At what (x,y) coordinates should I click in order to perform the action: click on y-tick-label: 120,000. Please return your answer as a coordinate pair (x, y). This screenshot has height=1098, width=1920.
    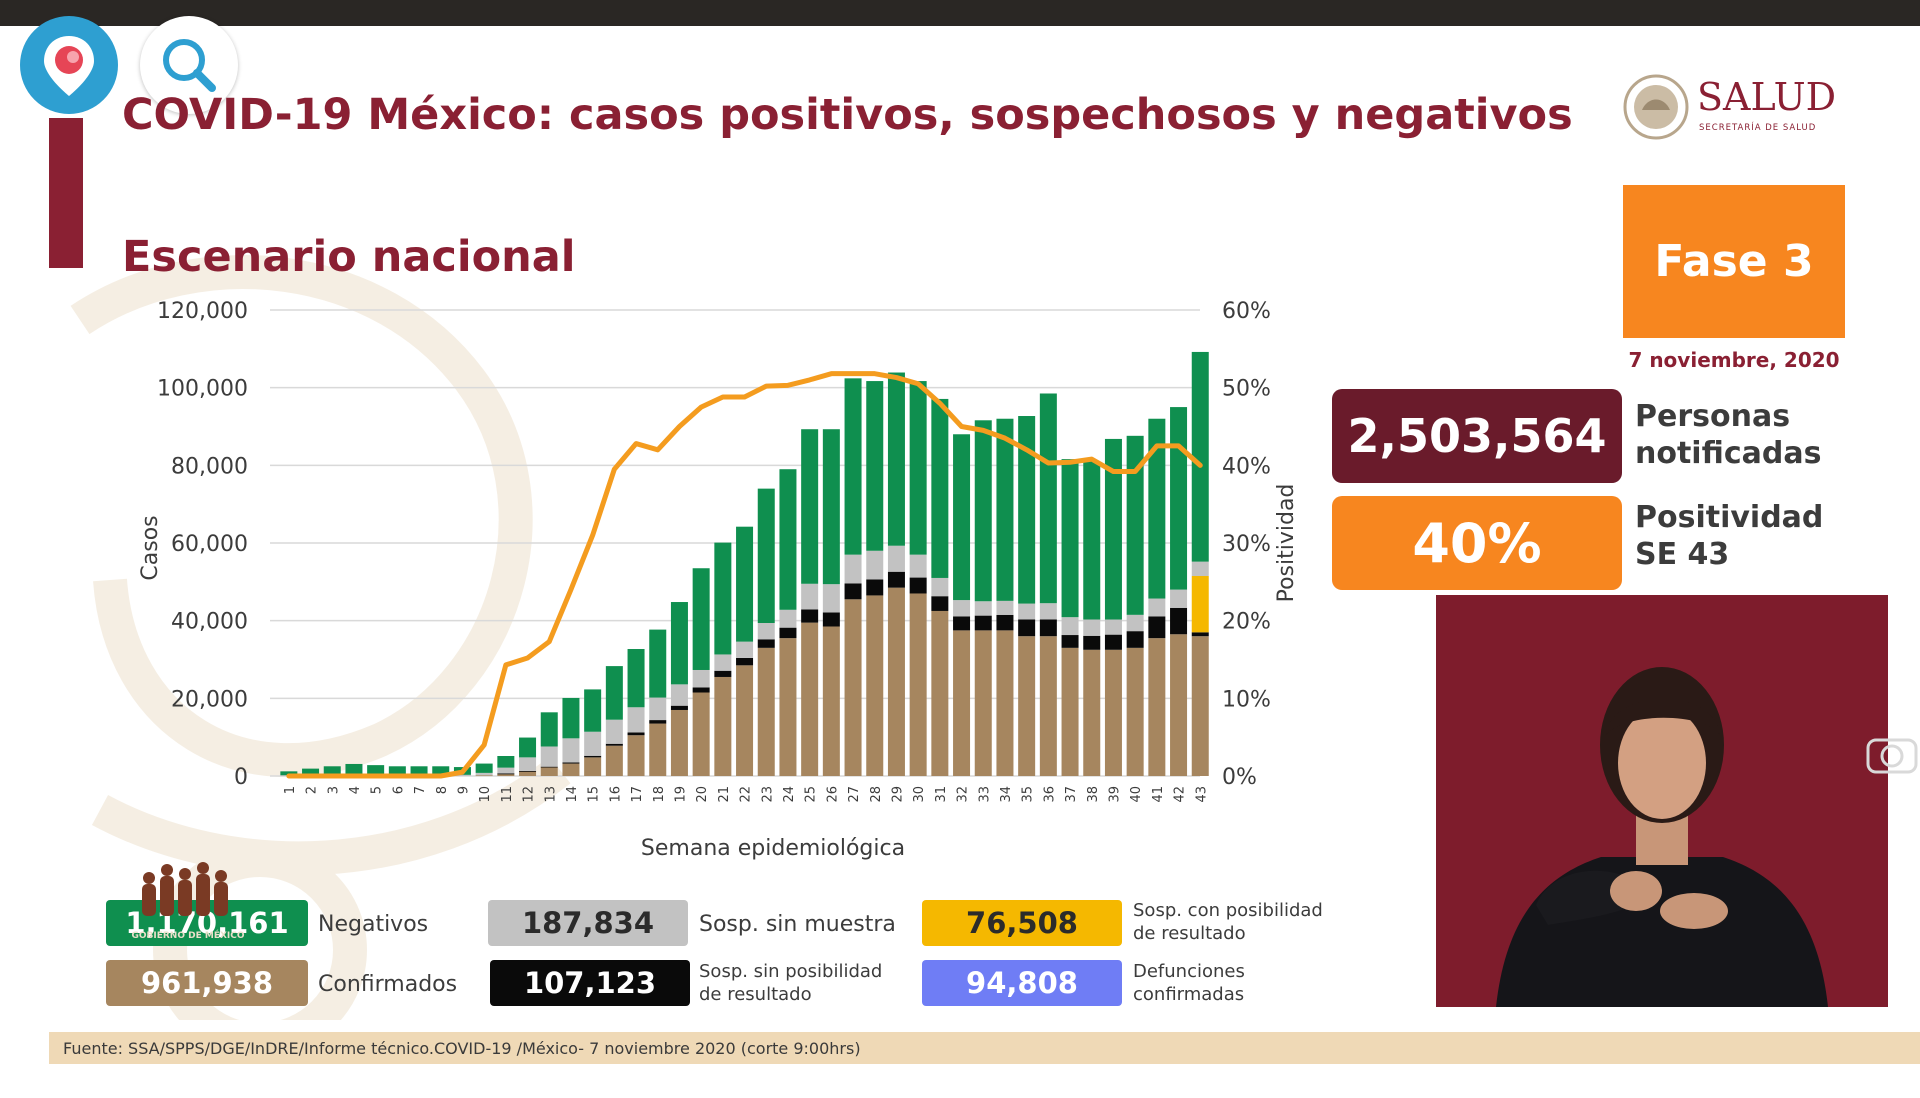
    Looking at the image, I should click on (202, 311).